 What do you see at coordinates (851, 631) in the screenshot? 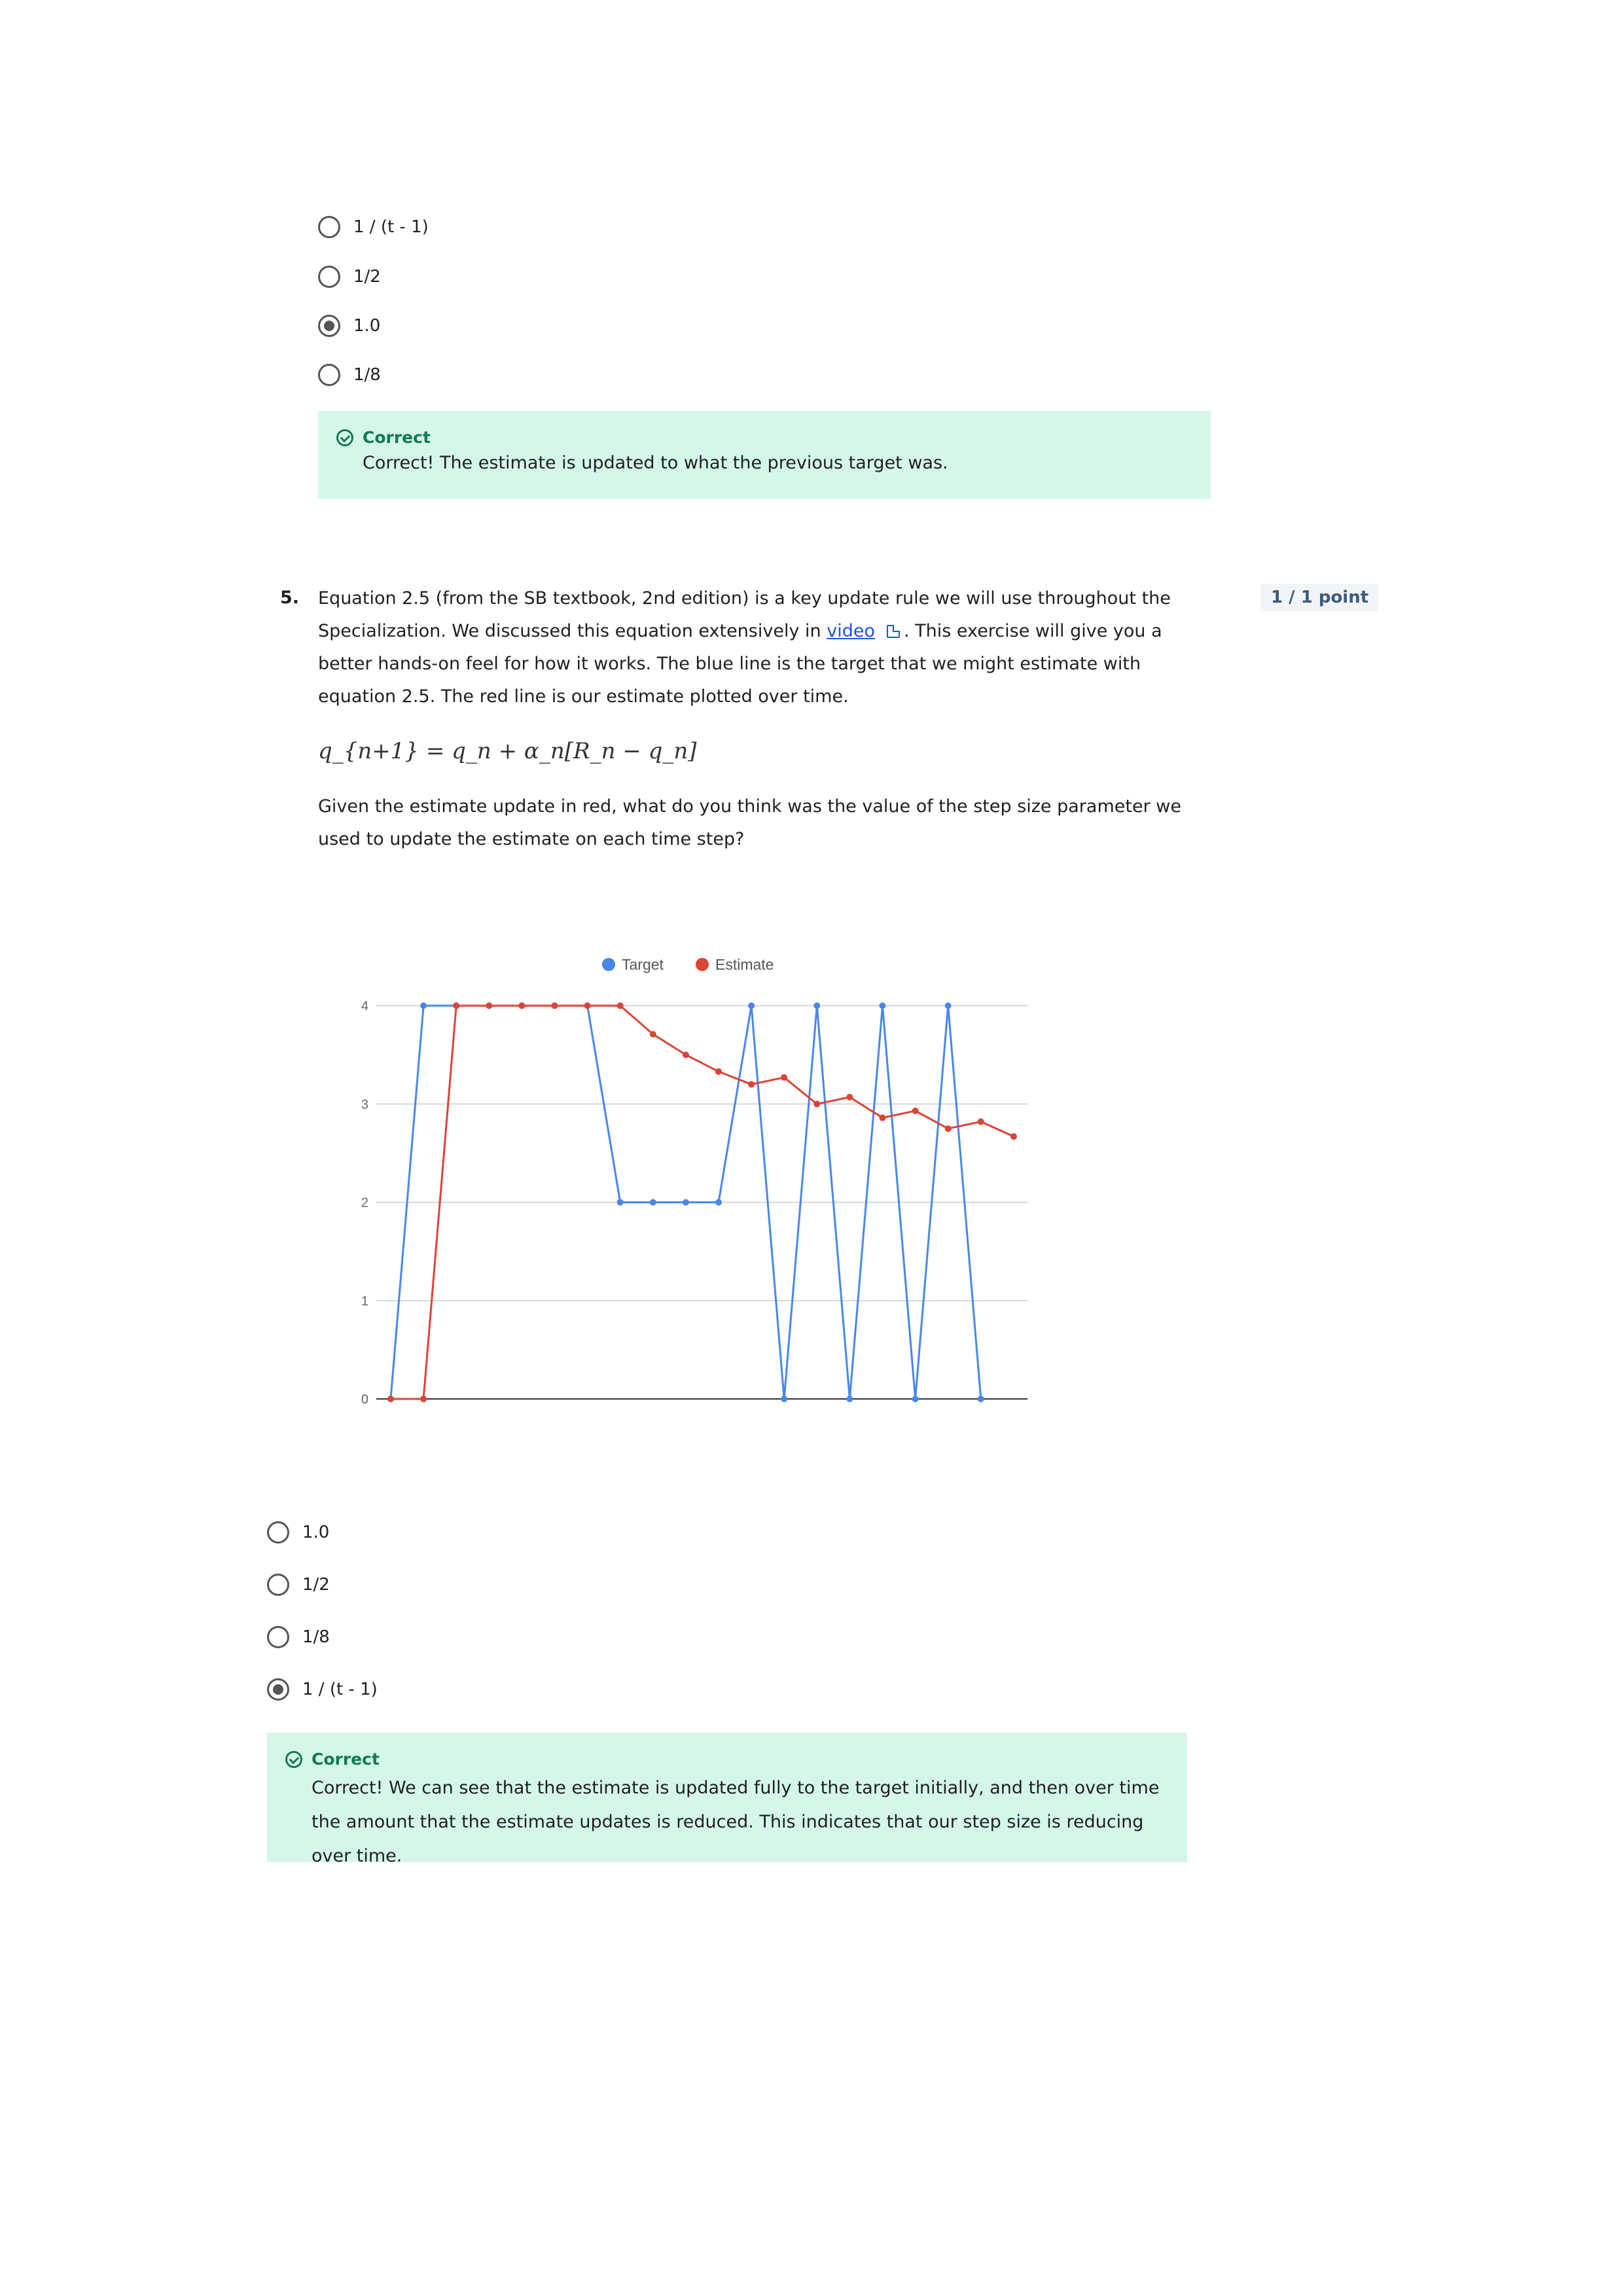
I see `video-link: video` at bounding box center [851, 631].